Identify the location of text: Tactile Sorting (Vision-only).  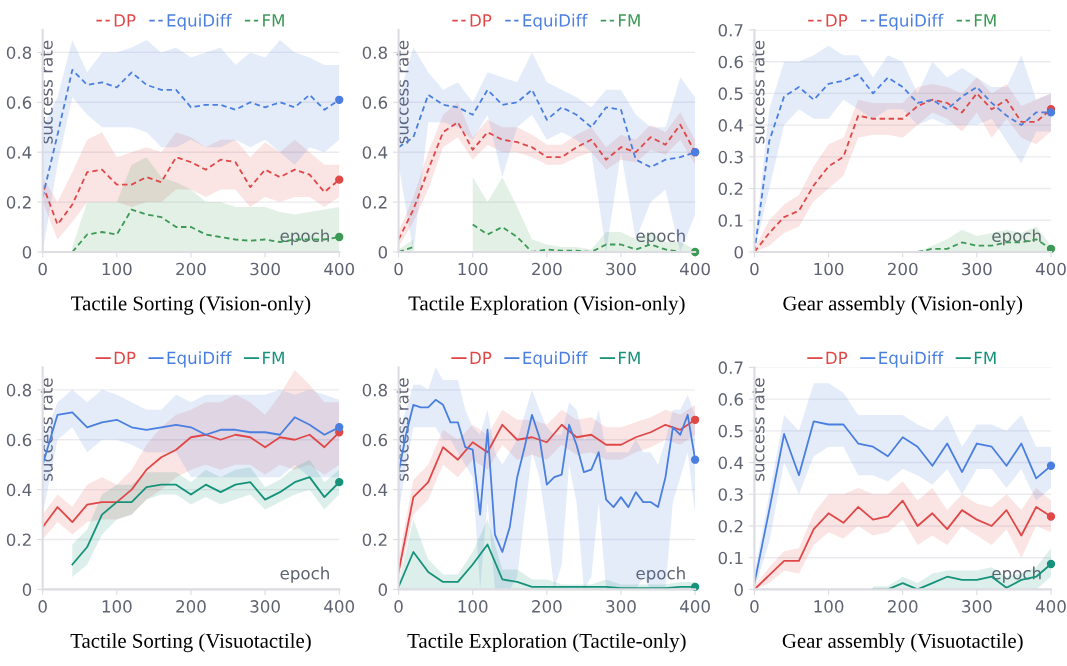
(191, 305).